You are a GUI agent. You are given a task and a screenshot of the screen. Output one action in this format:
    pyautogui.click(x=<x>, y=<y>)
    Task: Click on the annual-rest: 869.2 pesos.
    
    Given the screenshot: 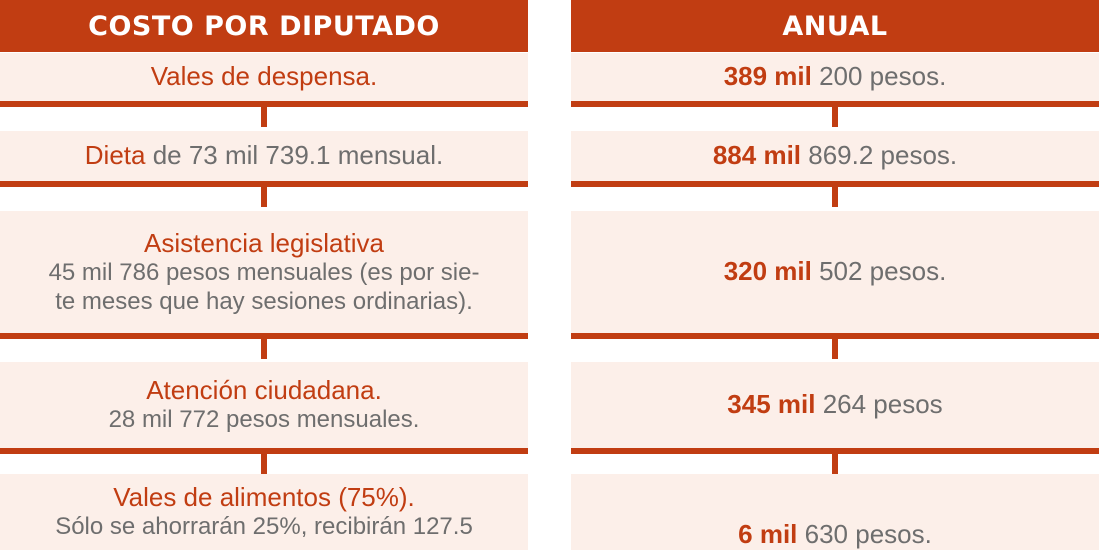 What is the action you would take?
    pyautogui.click(x=879, y=155)
    